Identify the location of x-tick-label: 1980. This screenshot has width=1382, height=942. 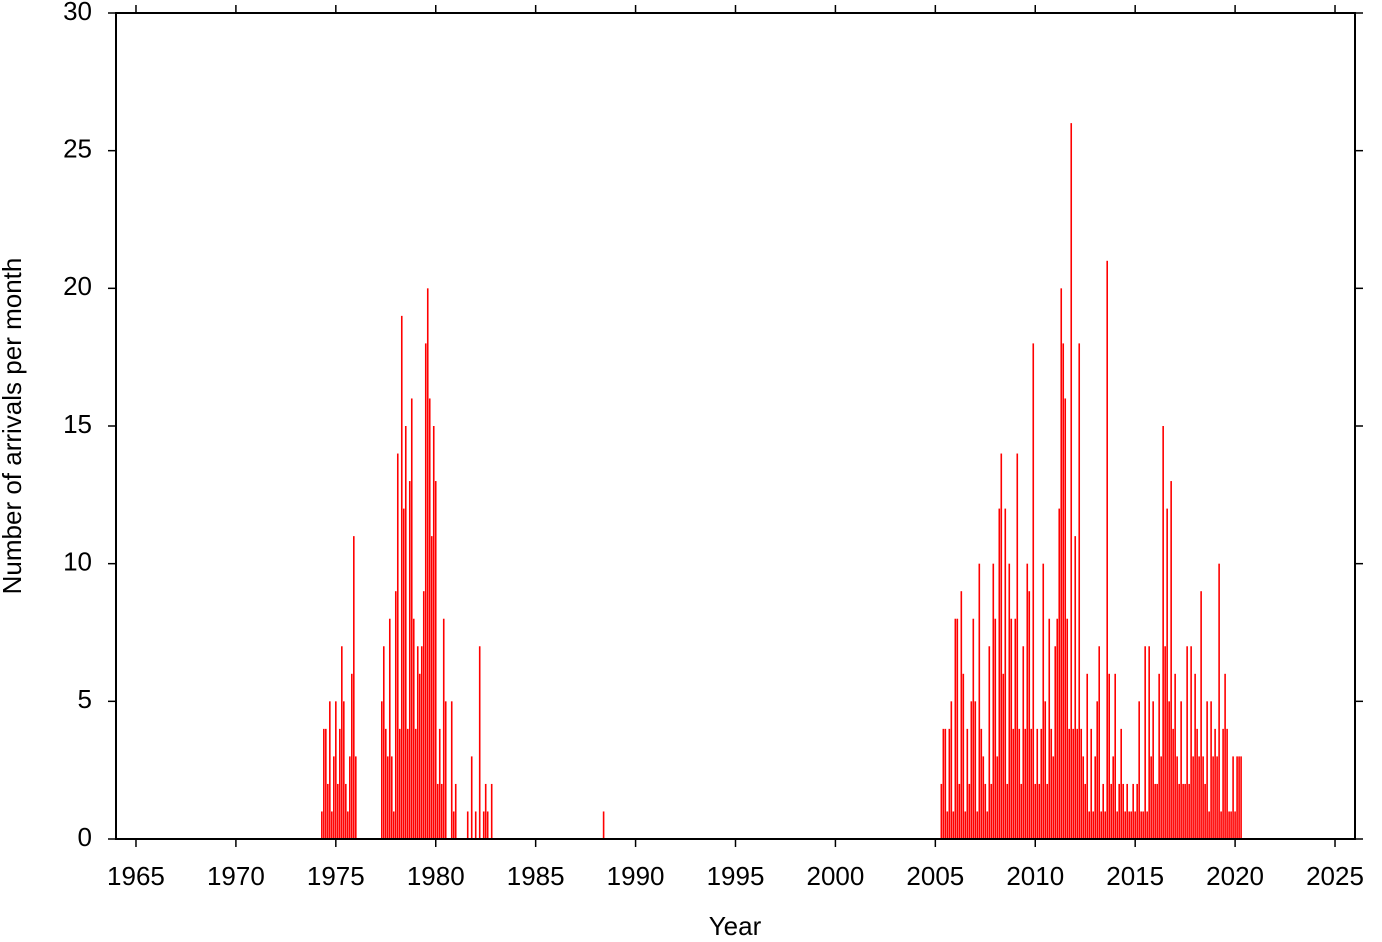
(436, 876).